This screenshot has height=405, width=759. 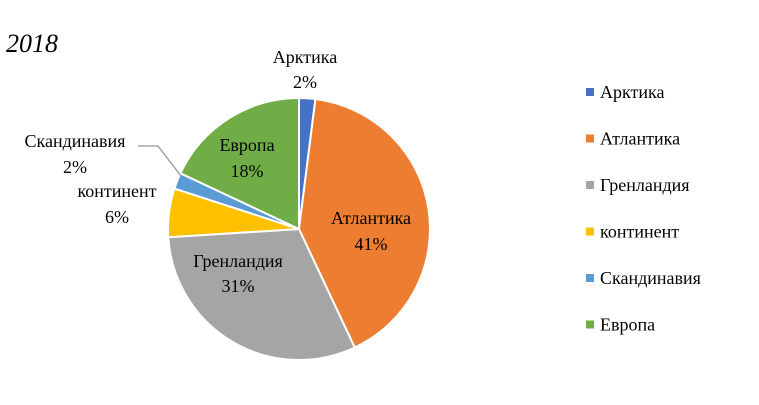 I want to click on data-label-category: Атлантика, so click(x=371, y=218).